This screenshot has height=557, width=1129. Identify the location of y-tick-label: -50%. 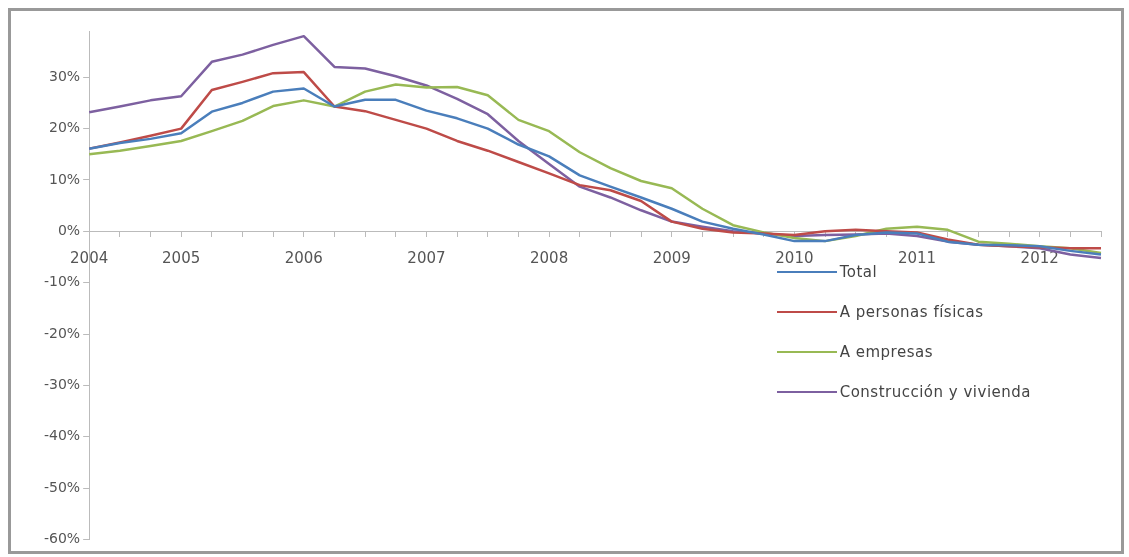
(62, 486).